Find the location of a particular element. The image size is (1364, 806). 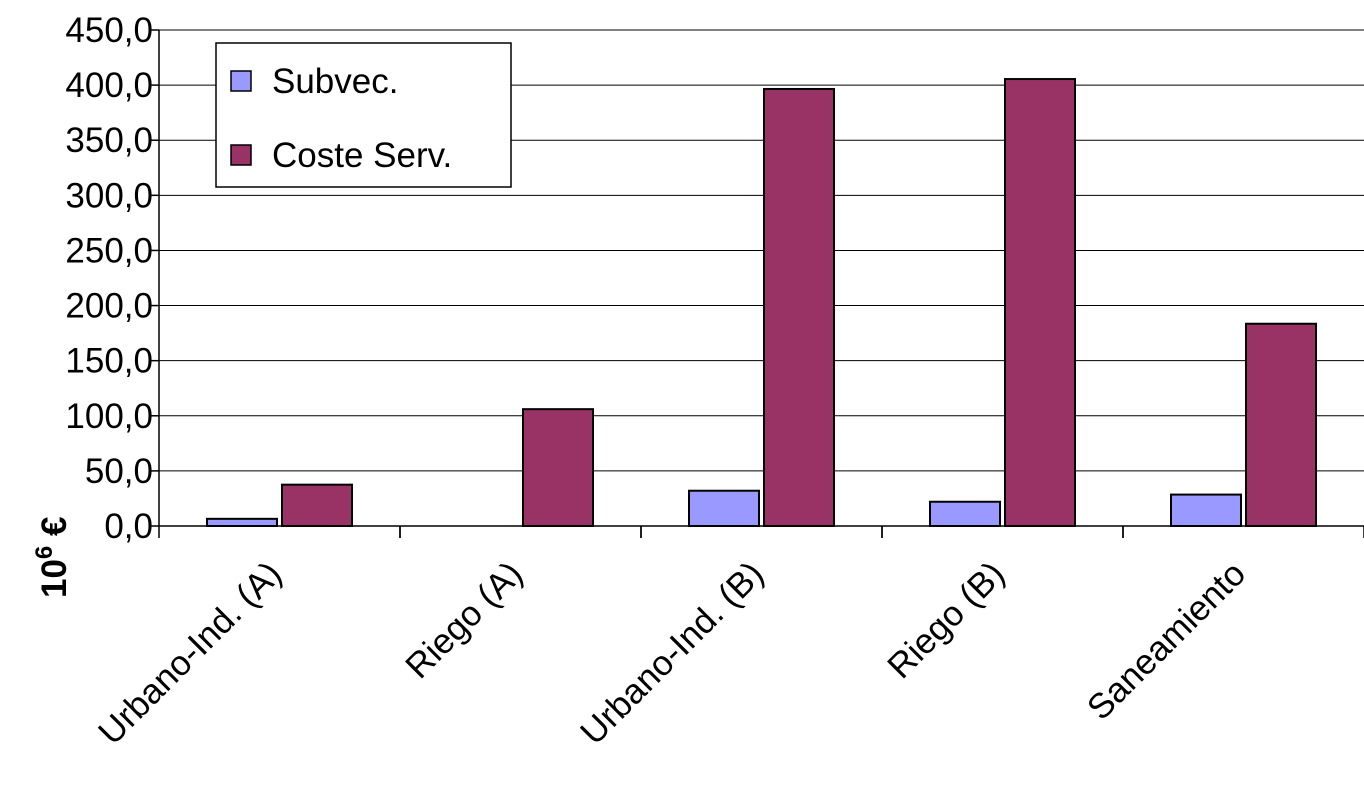

y-tick-label: 400,0 is located at coordinates (109, 85).